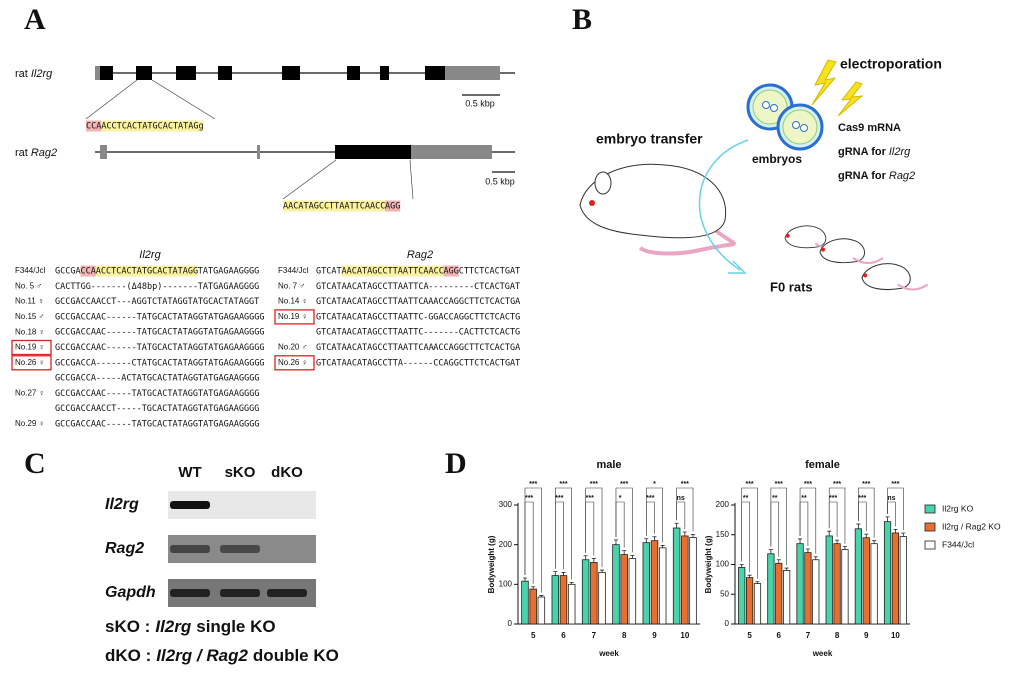 The height and width of the screenshot is (686, 1020). Describe the element at coordinates (85, 409) in the screenshot. I see `sequence-segment: GCCGACCAACCT` at that location.